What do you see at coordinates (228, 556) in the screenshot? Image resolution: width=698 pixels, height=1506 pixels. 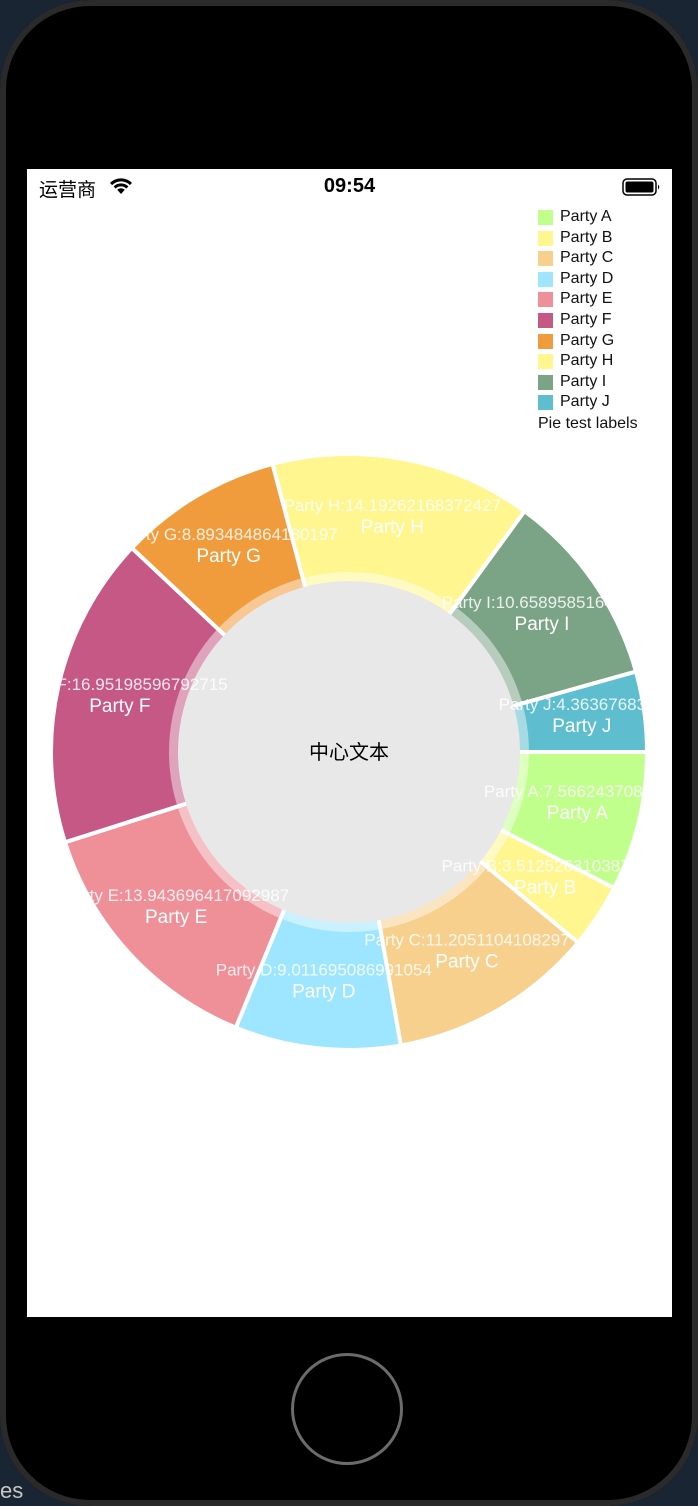 I see `slice-name-label: Party G` at bounding box center [228, 556].